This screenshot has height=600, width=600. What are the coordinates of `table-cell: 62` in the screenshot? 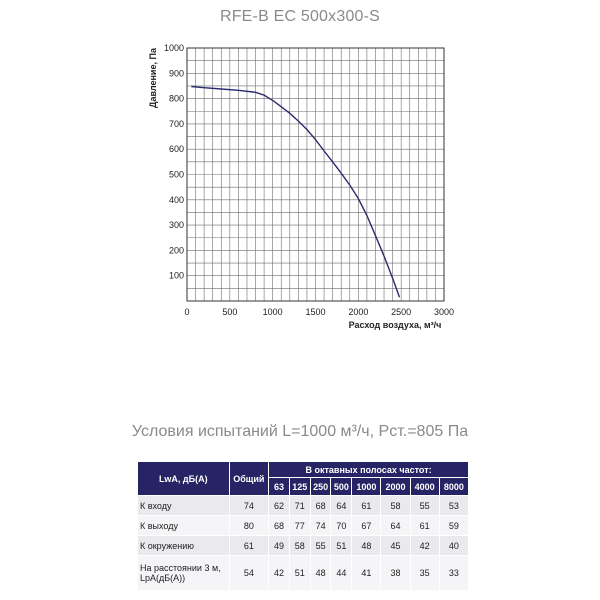 It's located at (279, 505).